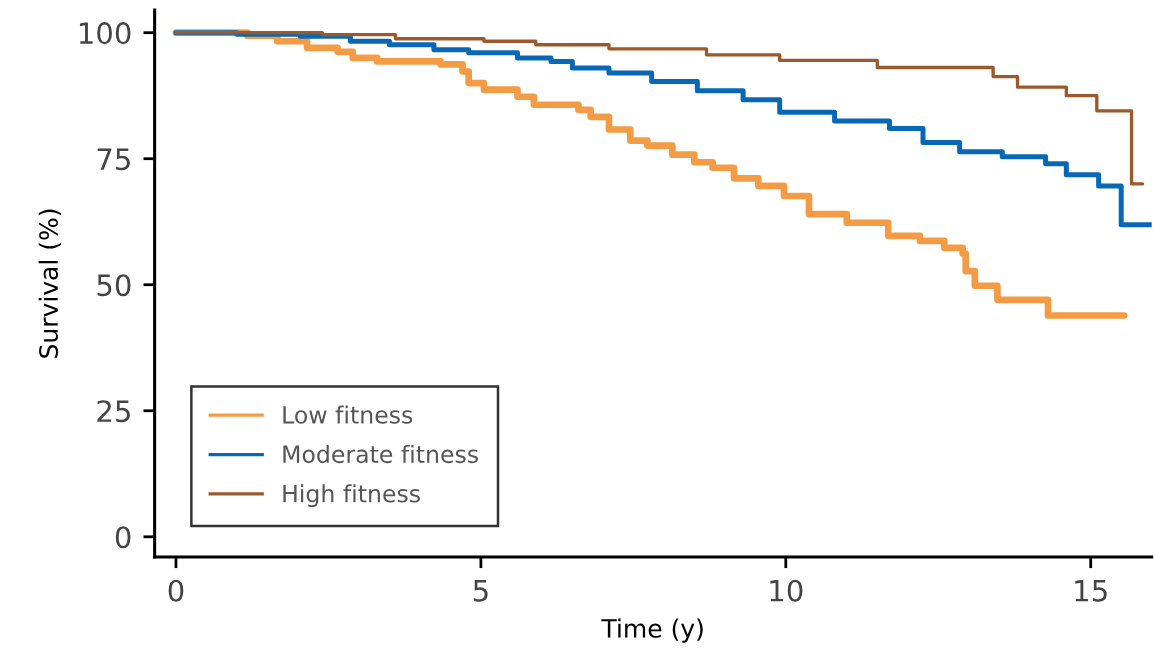 The image size is (1154, 667). Describe the element at coordinates (49, 283) in the screenshot. I see `y-axis-title: Survival (%)` at that location.